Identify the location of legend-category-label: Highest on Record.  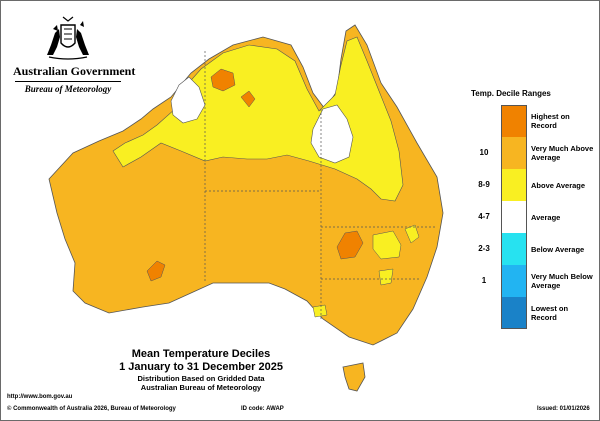
(550, 121).